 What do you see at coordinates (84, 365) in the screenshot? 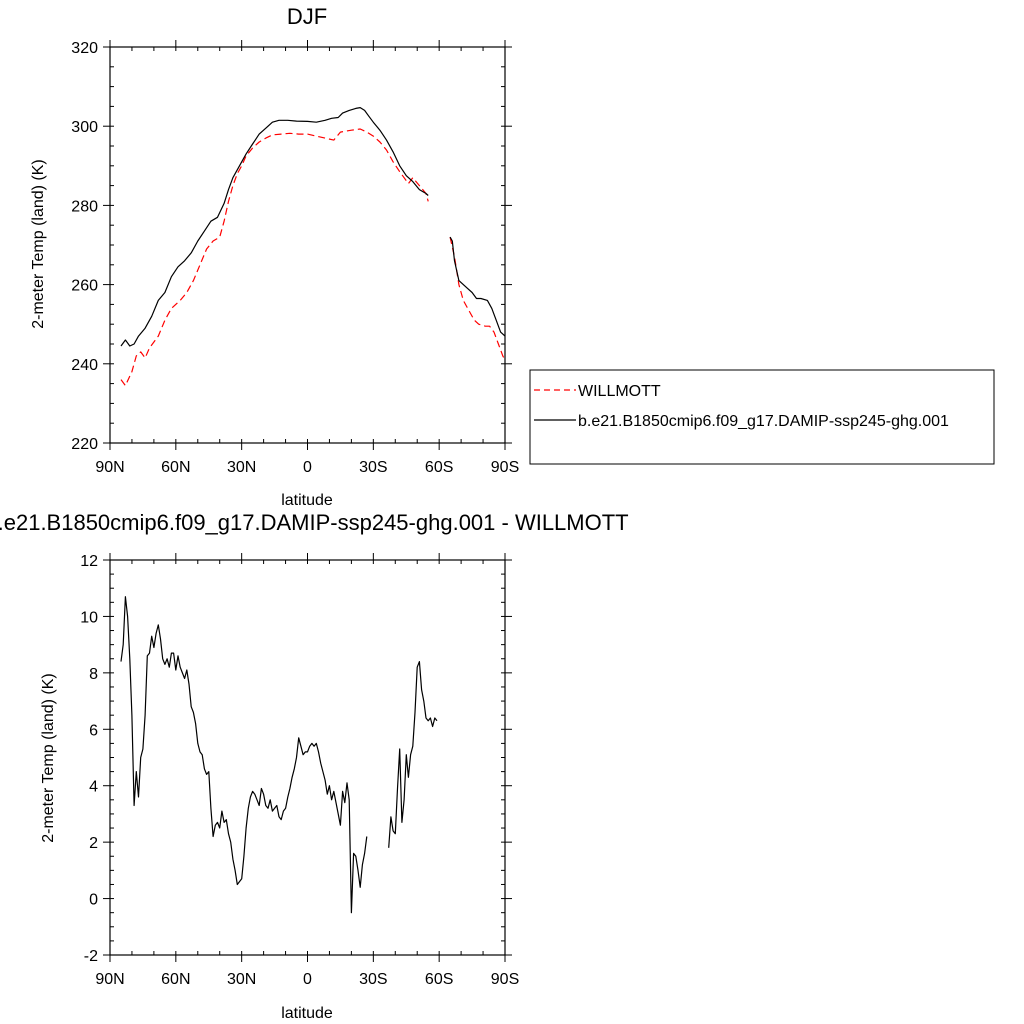
I see `y-tick-label: 240` at bounding box center [84, 365].